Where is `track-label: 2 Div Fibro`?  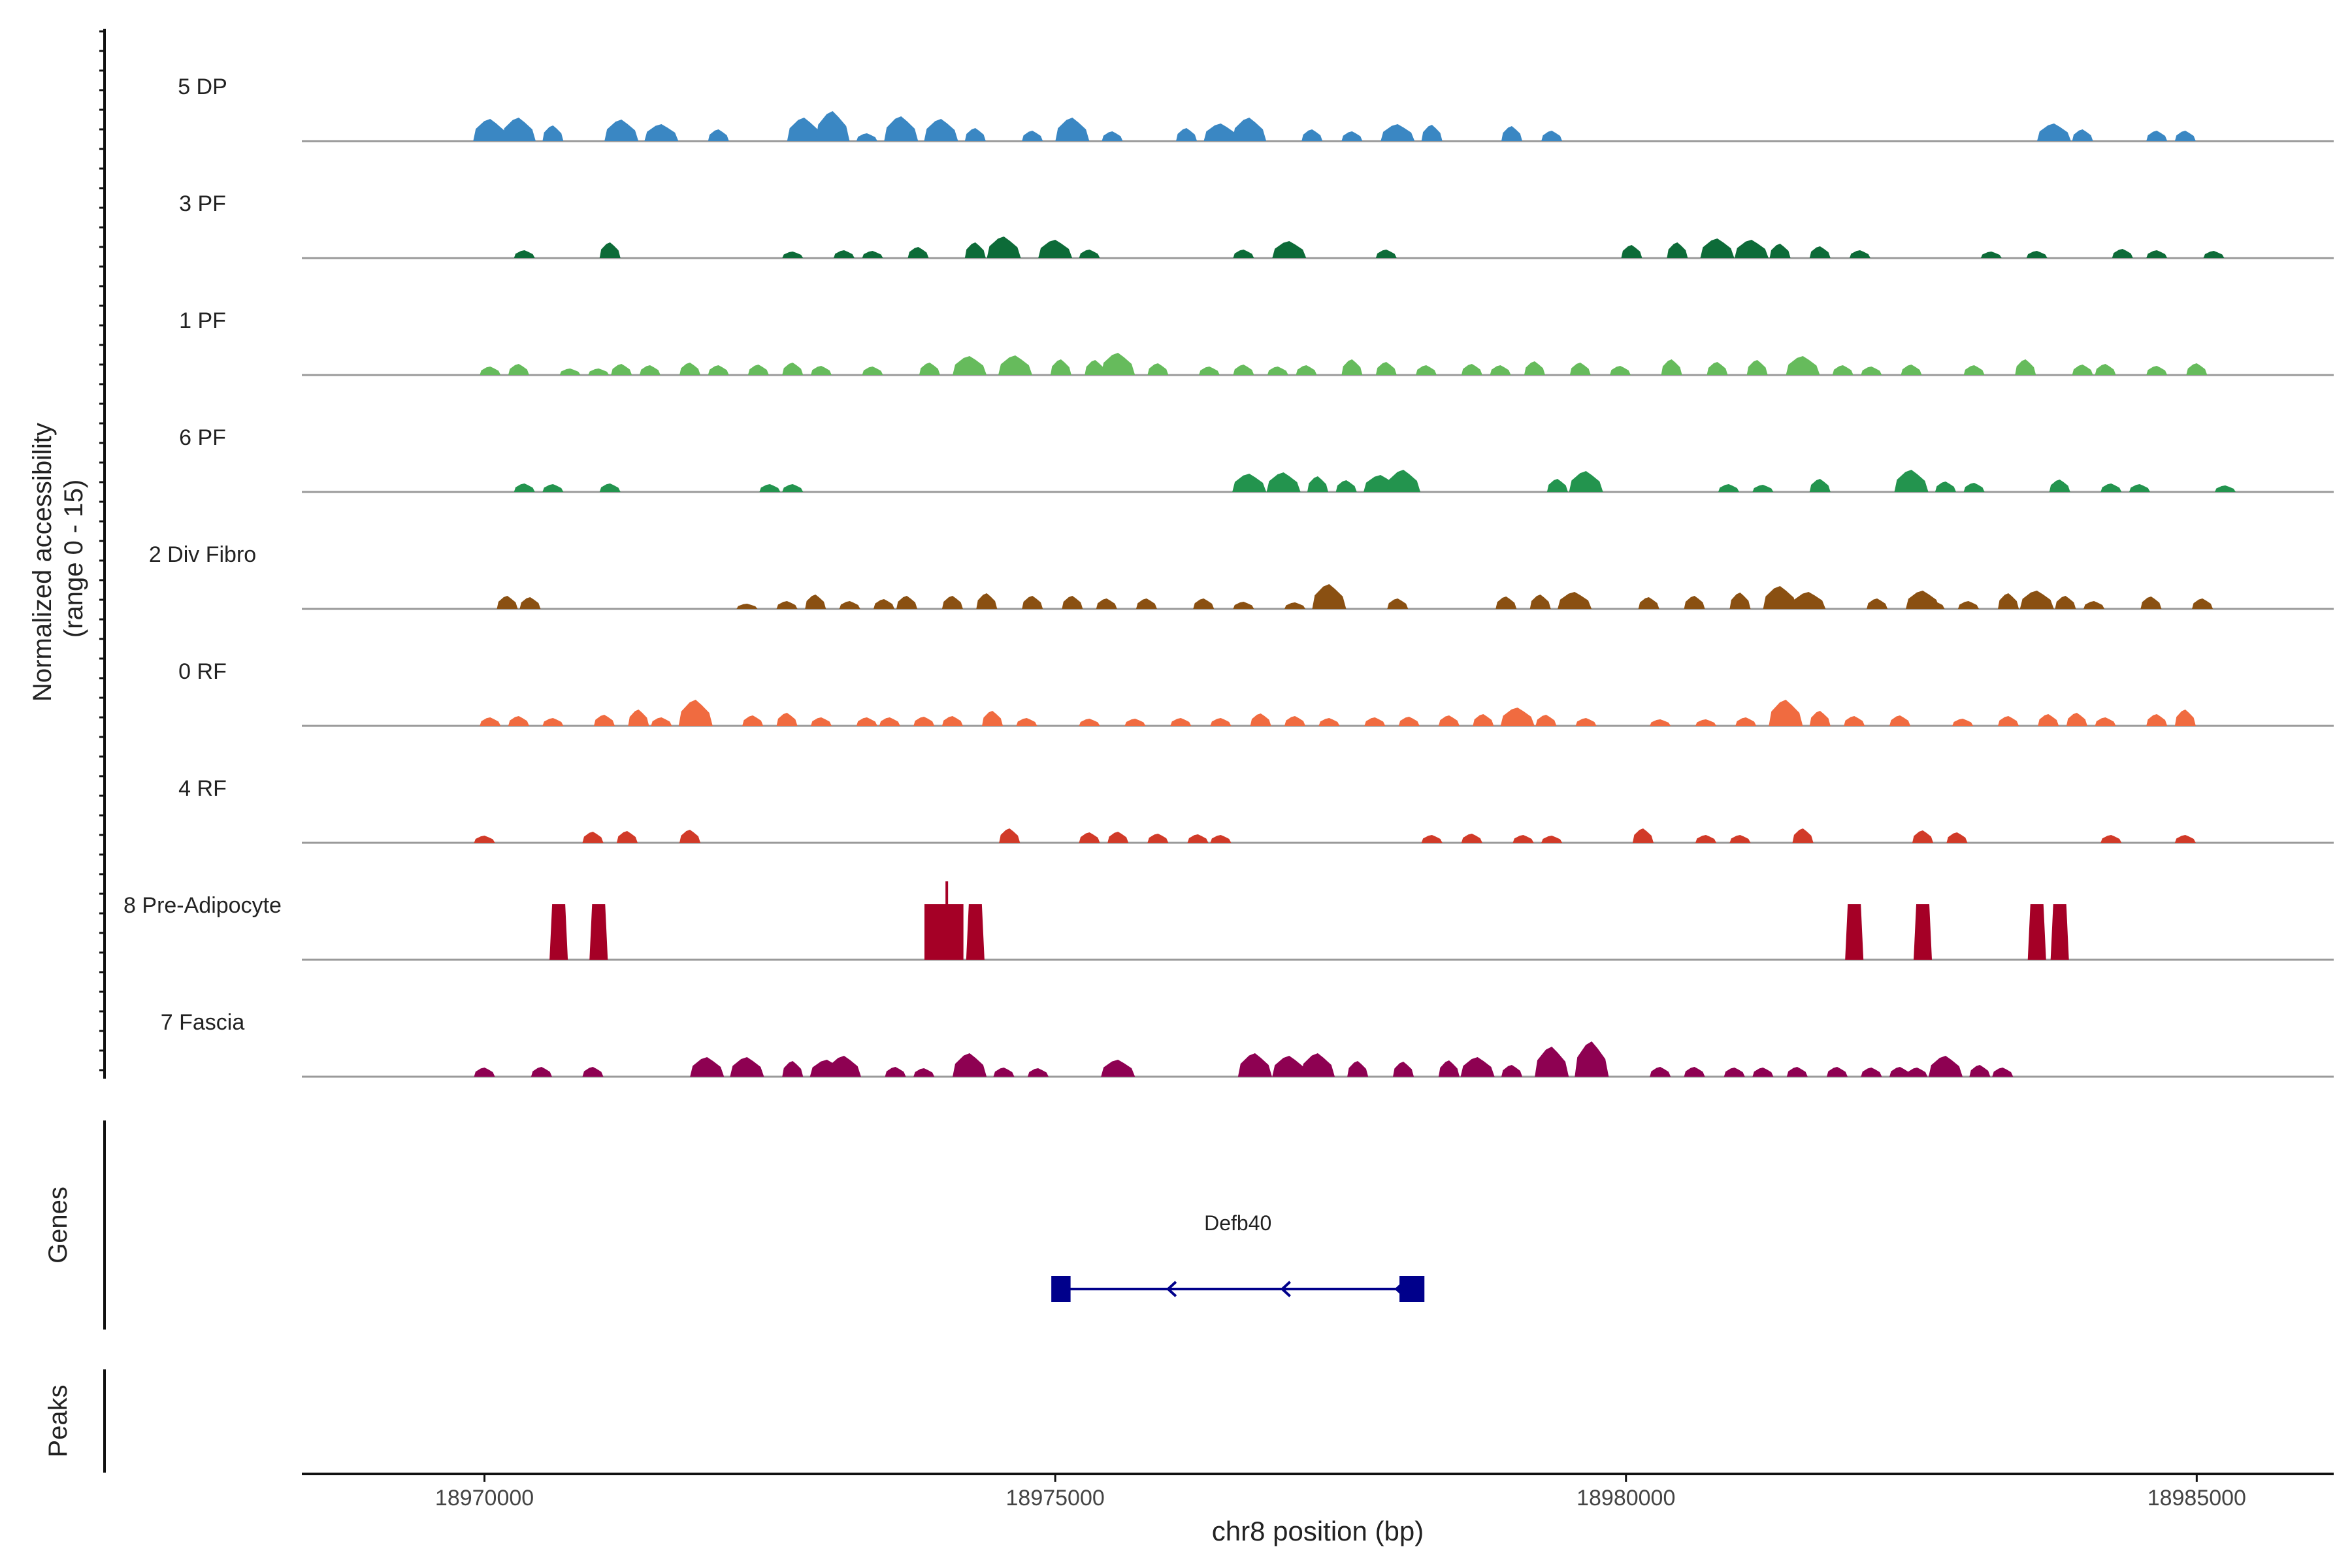
track-label: 2 Div Fibro is located at coordinates (202, 554).